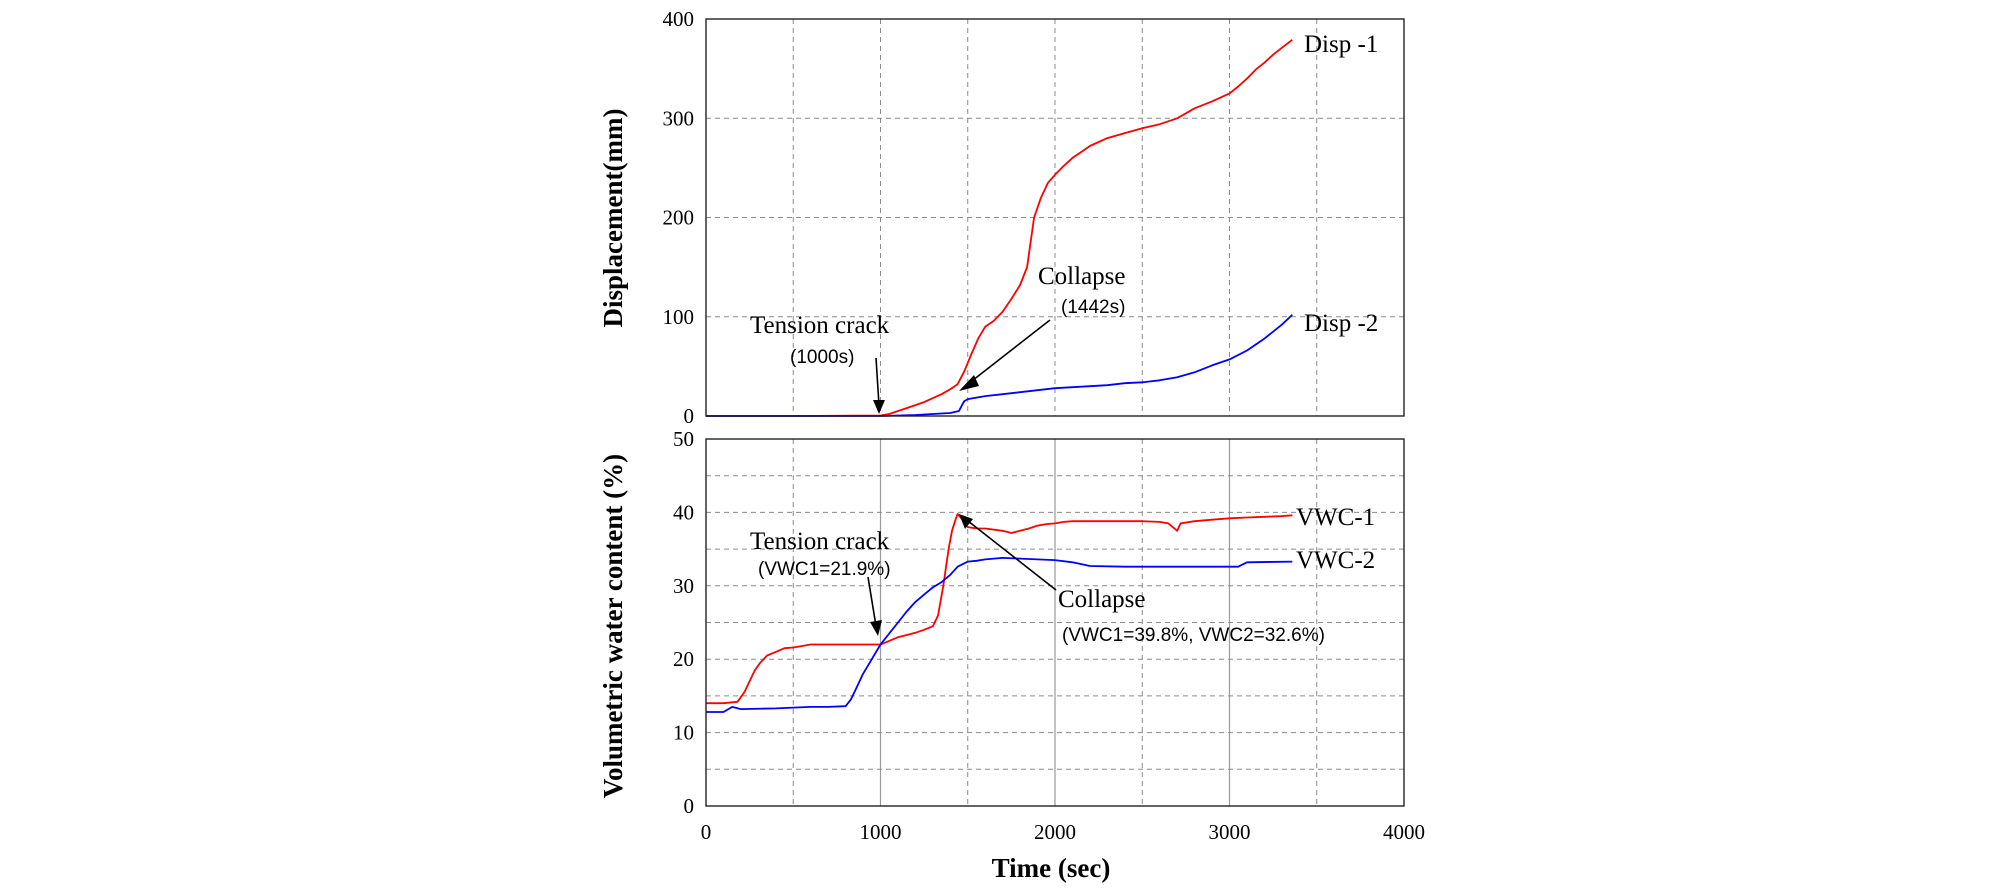 The image size is (2008, 896). What do you see at coordinates (683, 586) in the screenshot?
I see `vwc-y-tick-label: 30` at bounding box center [683, 586].